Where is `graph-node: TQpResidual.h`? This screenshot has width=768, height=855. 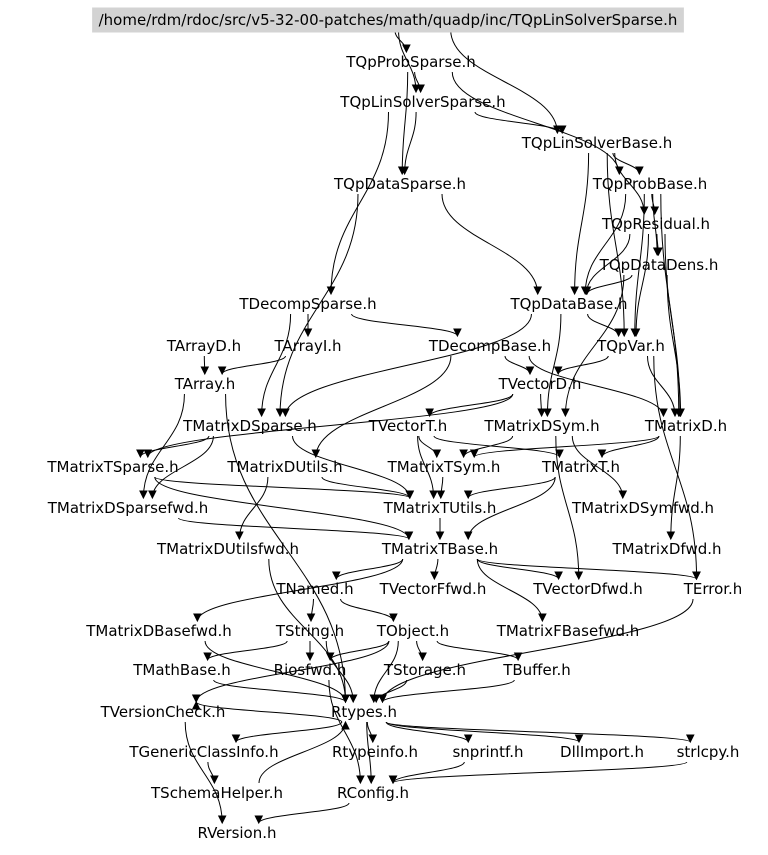
graph-node: TQpResidual.h is located at coordinates (655, 224).